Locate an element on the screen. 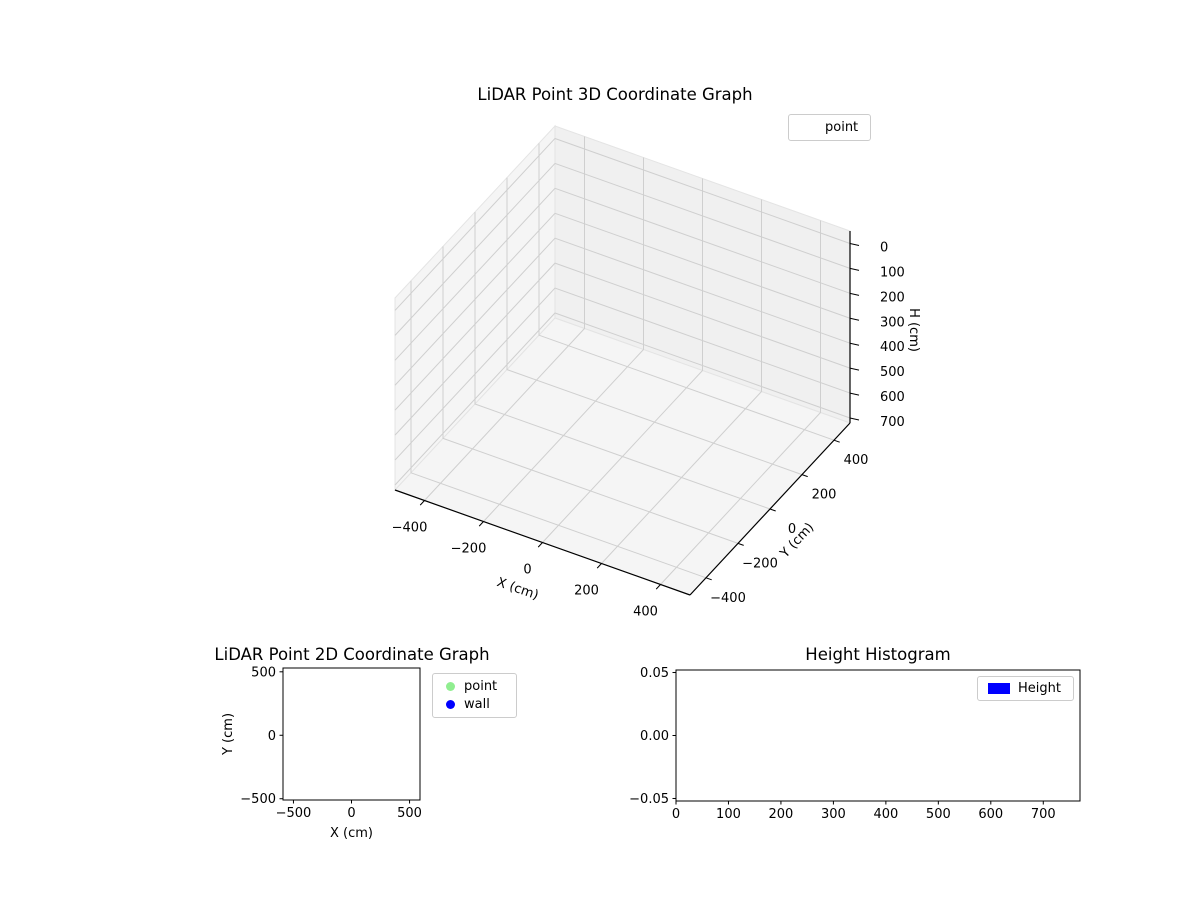 This screenshot has width=1200, height=900. x-tick-label: 300 is located at coordinates (833, 814).